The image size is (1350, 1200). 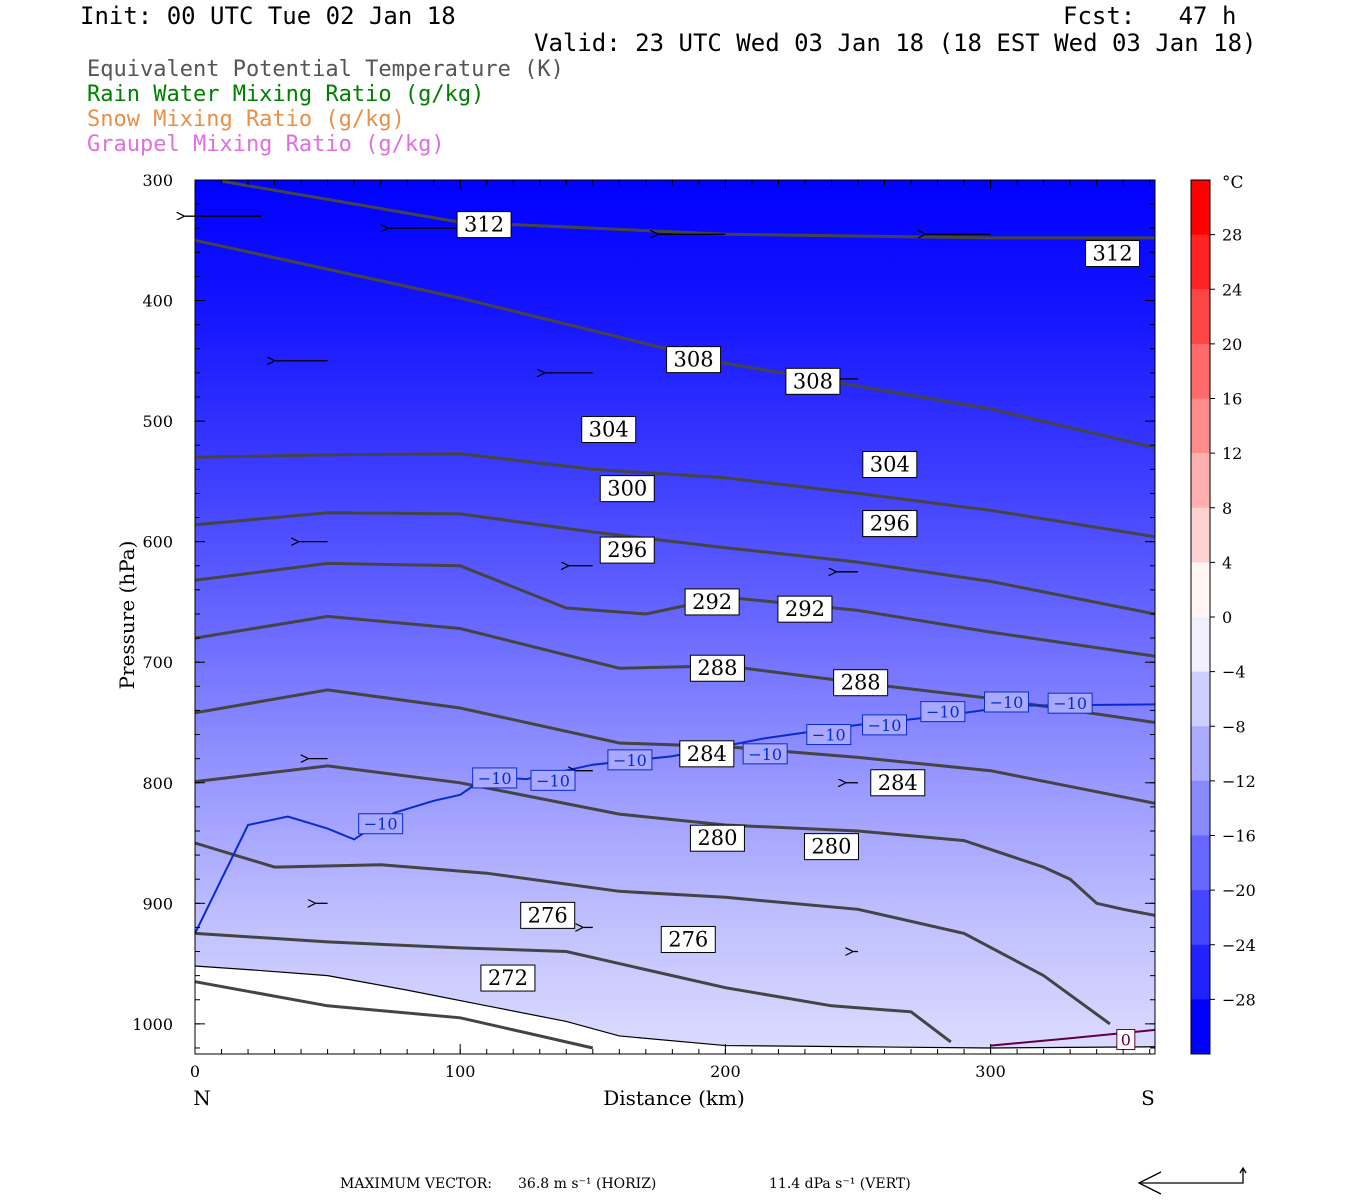 I want to click on colorbar-label: −8, so click(x=1234, y=726).